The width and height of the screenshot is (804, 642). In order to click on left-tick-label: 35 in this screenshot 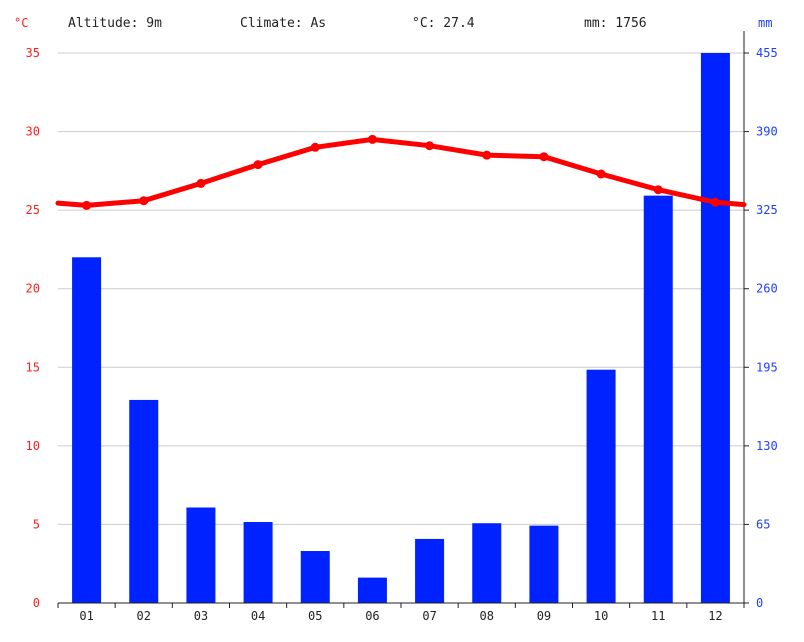, I will do `click(33, 53)`.